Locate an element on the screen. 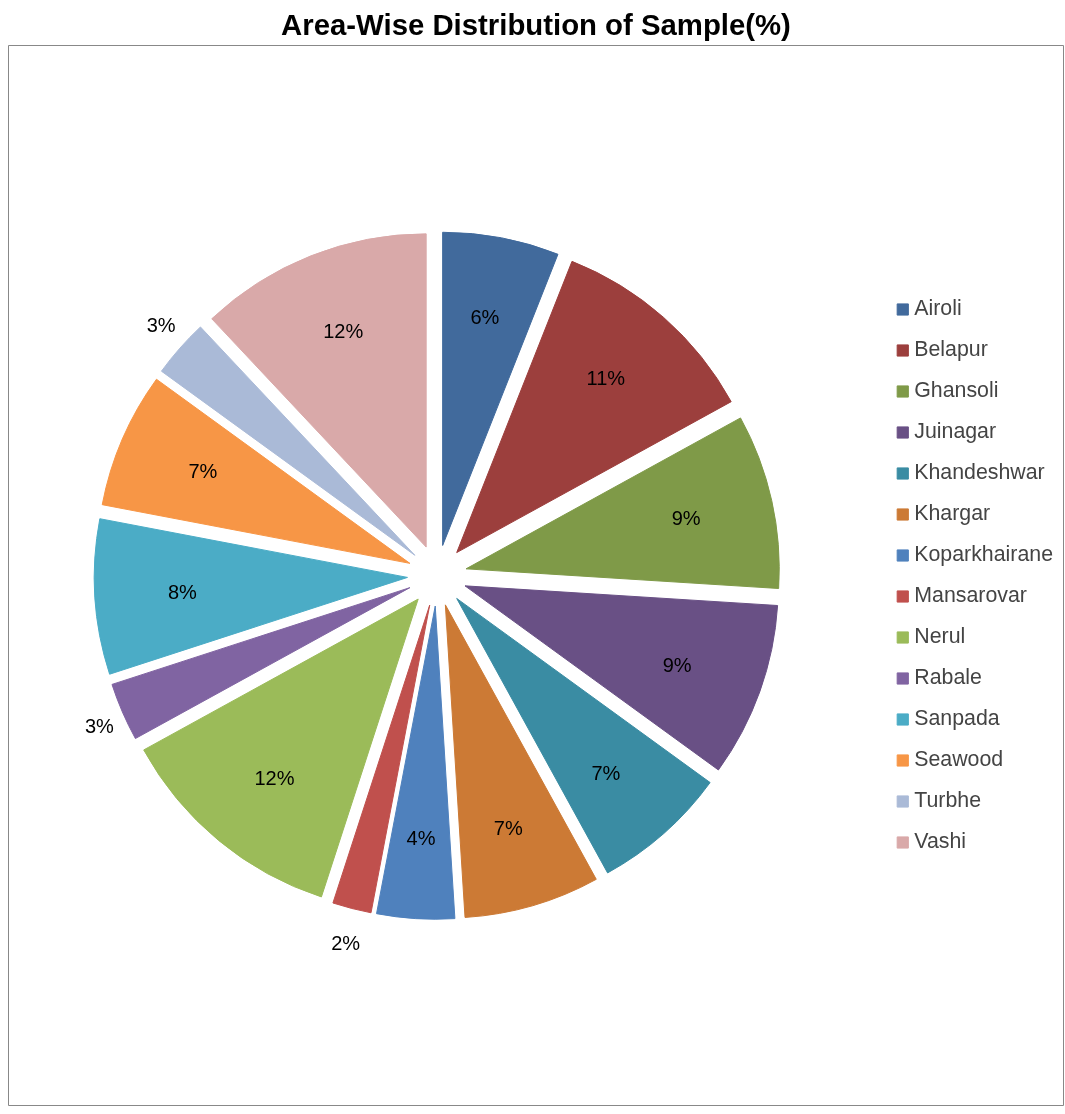 The width and height of the screenshot is (1065, 1114). data-label: 4% is located at coordinates (421, 837).